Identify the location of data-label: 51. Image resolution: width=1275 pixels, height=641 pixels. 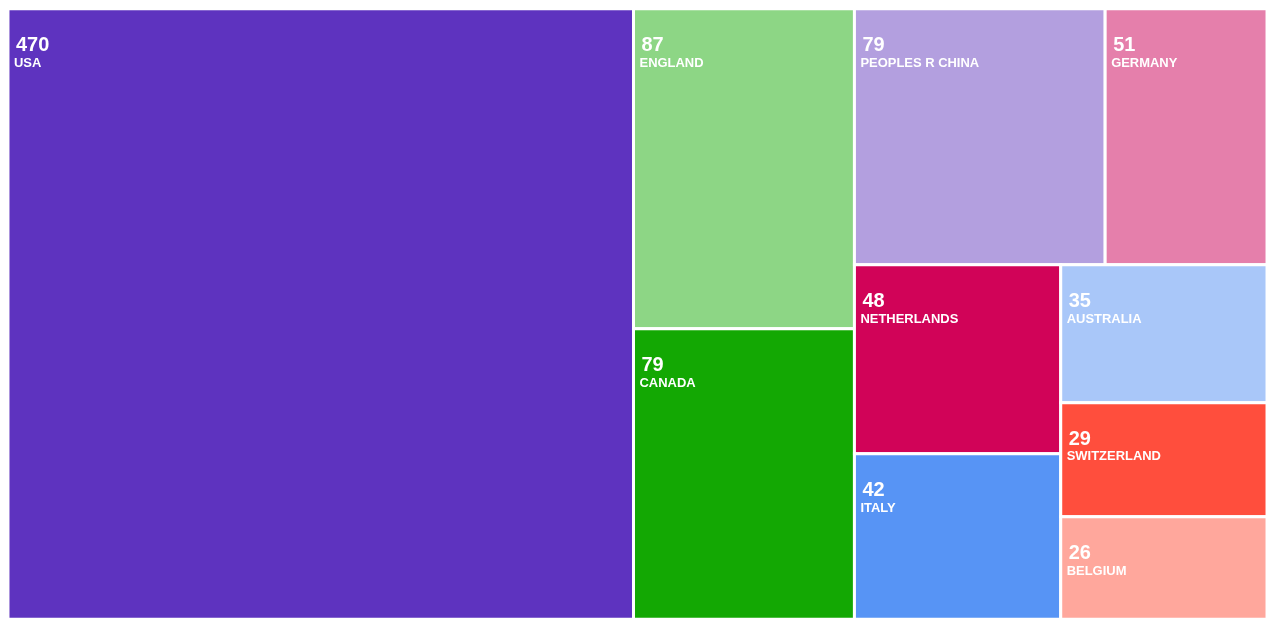
(1124, 43).